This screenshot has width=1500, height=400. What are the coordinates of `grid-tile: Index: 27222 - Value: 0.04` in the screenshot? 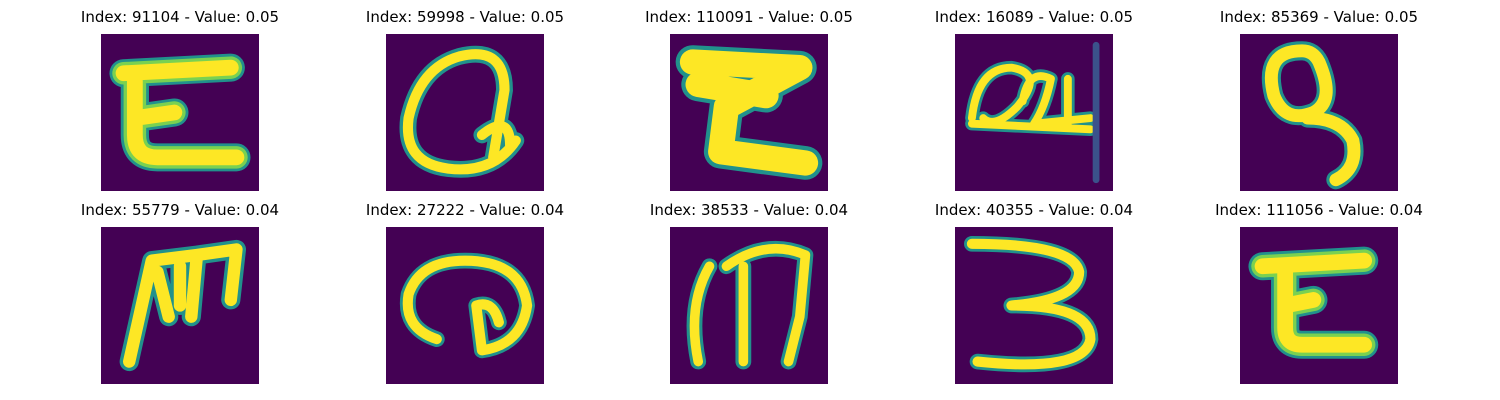 It's located at (465, 288).